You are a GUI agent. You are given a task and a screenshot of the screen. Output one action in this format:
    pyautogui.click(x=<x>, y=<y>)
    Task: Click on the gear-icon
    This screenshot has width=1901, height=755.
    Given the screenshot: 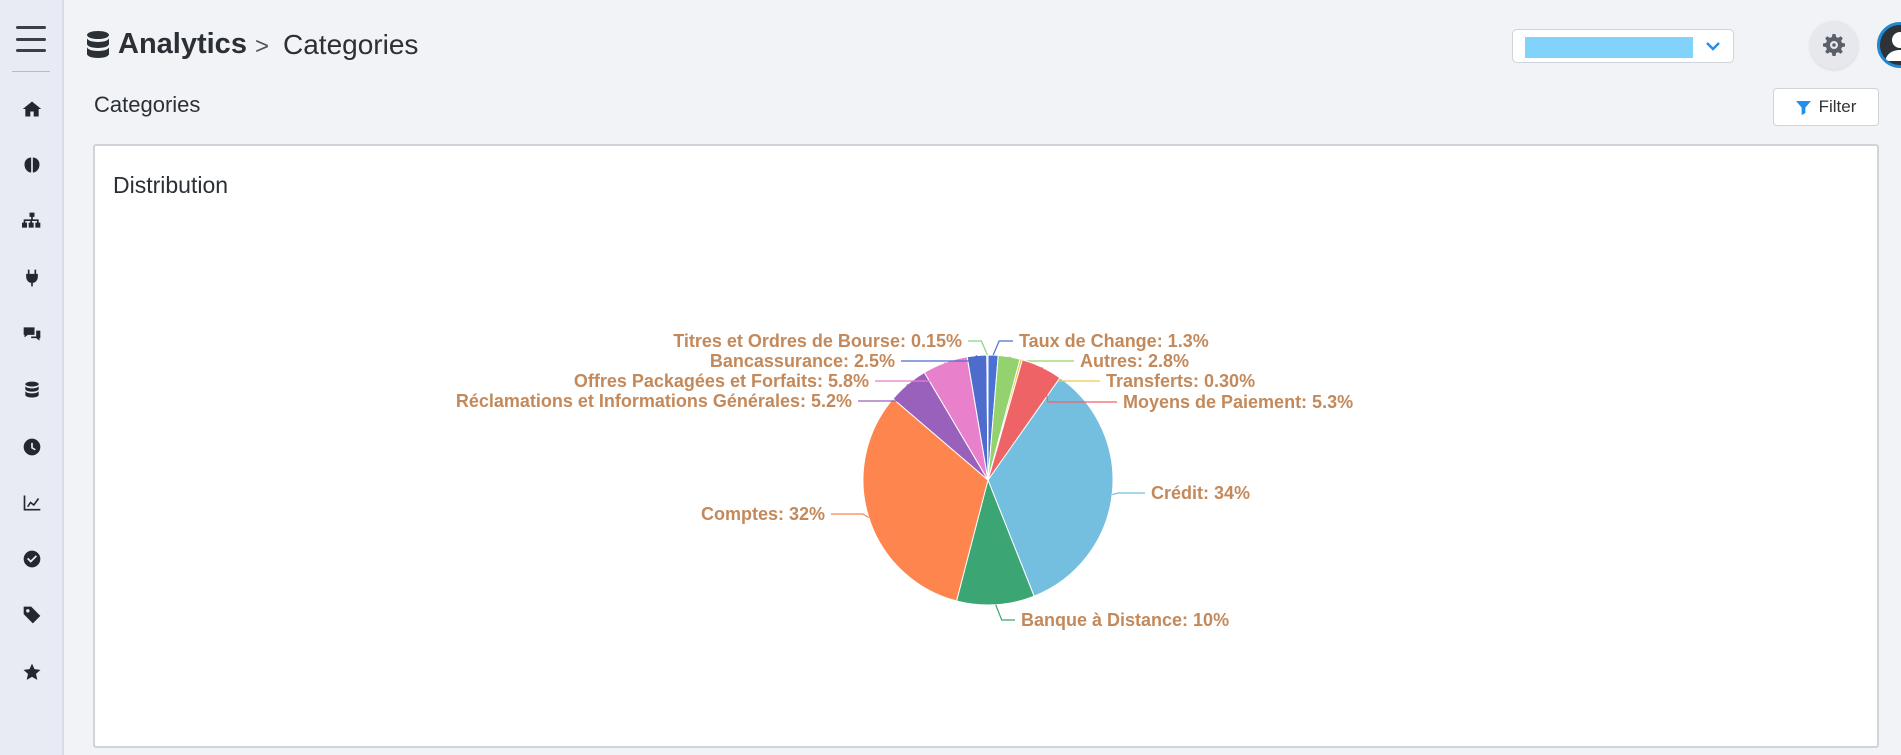 What is the action you would take?
    pyautogui.click(x=1834, y=45)
    